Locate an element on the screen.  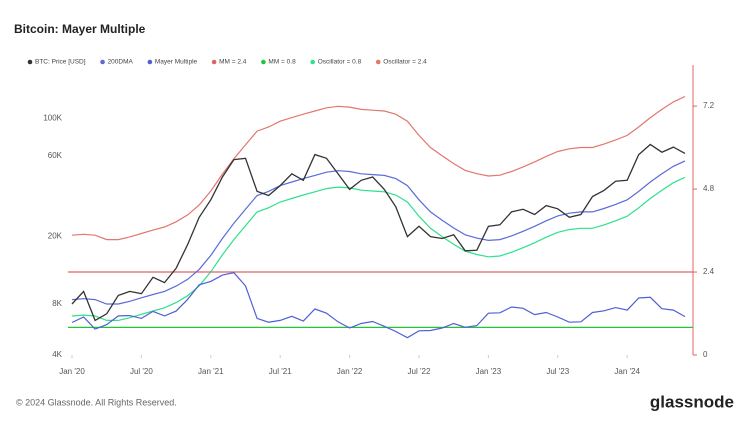
legend-label: Oscillator = 2.4 is located at coordinates (405, 62).